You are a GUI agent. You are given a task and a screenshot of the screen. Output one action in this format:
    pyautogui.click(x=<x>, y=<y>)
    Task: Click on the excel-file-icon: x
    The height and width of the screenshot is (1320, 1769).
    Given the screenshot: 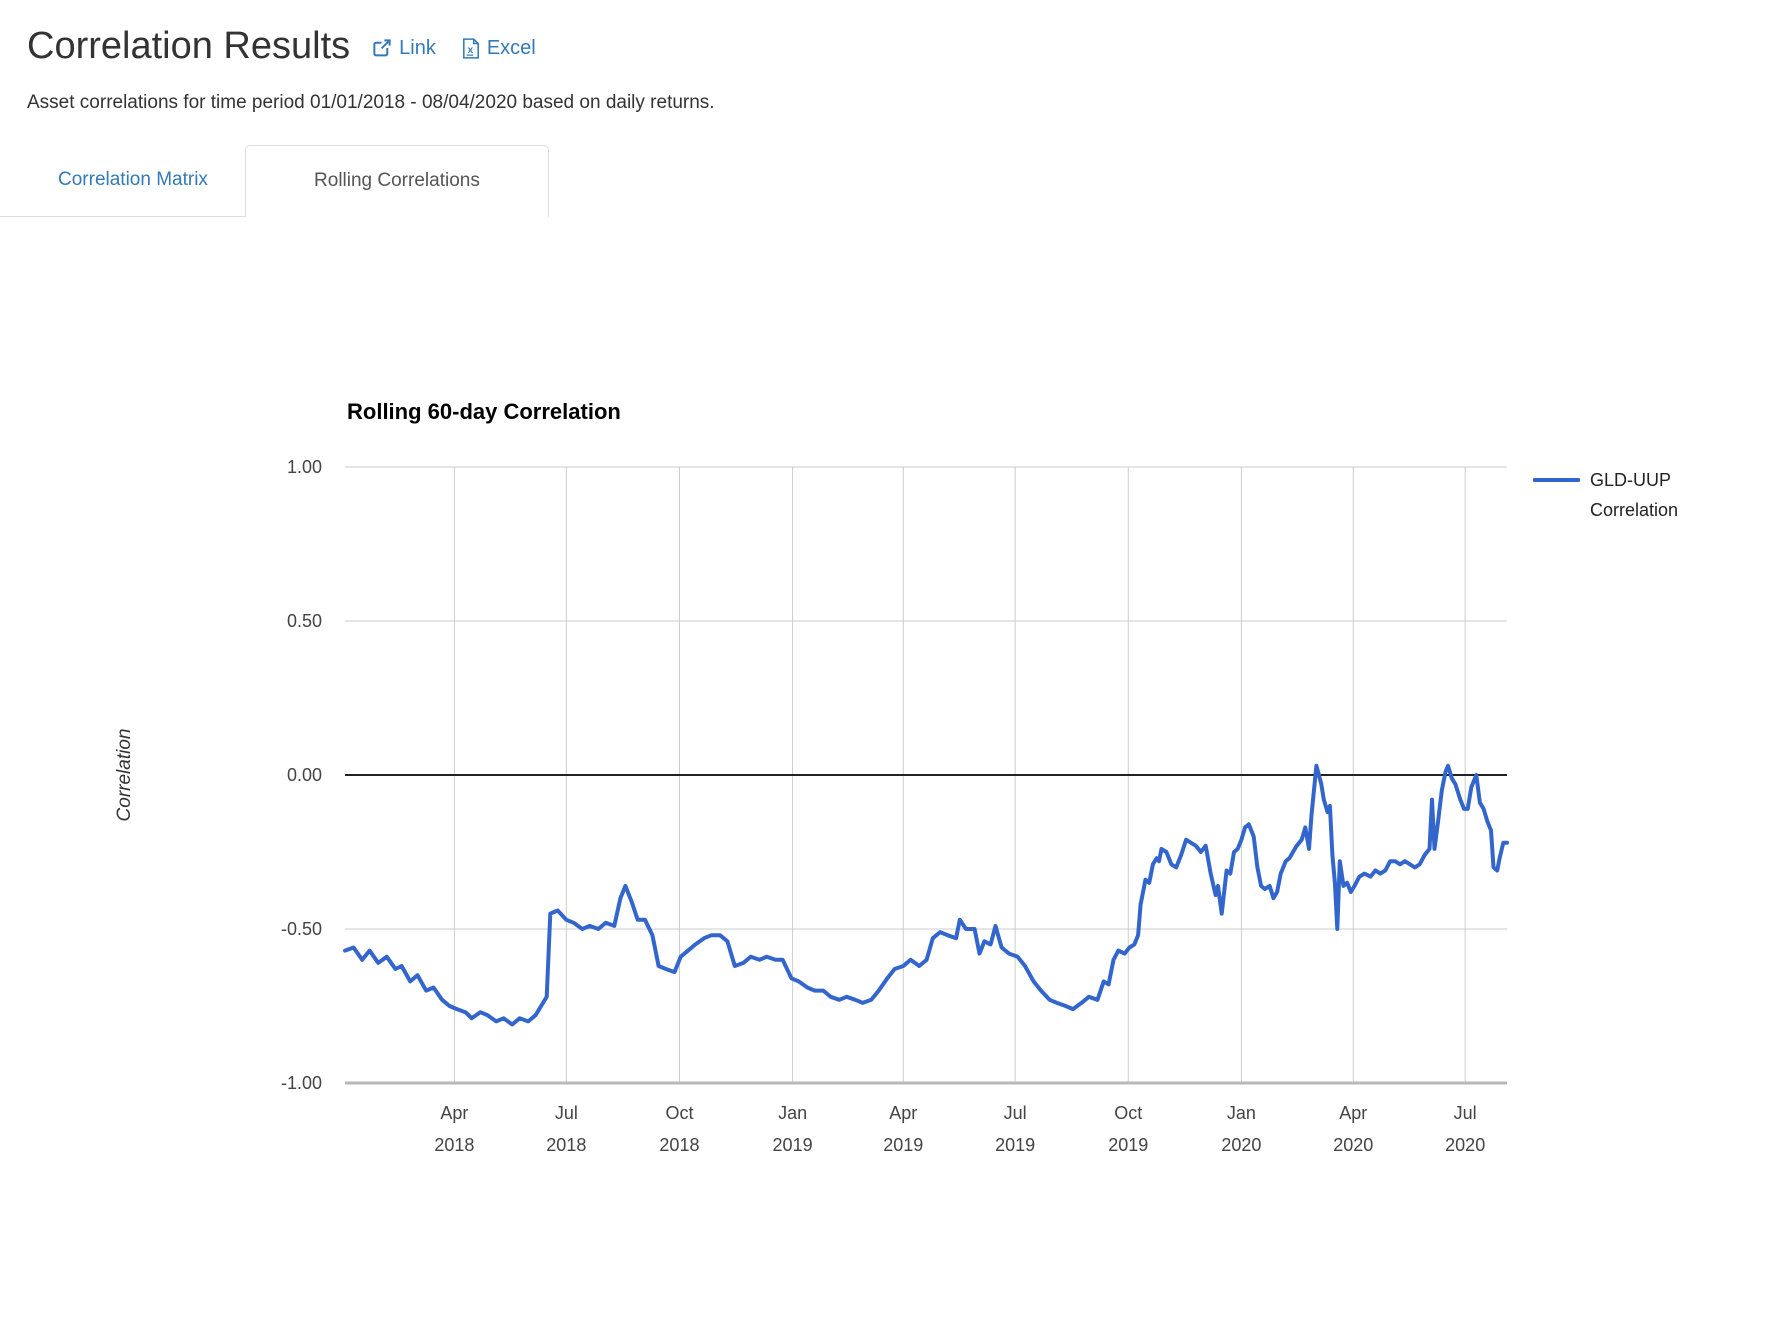 What is the action you would take?
    pyautogui.click(x=471, y=48)
    